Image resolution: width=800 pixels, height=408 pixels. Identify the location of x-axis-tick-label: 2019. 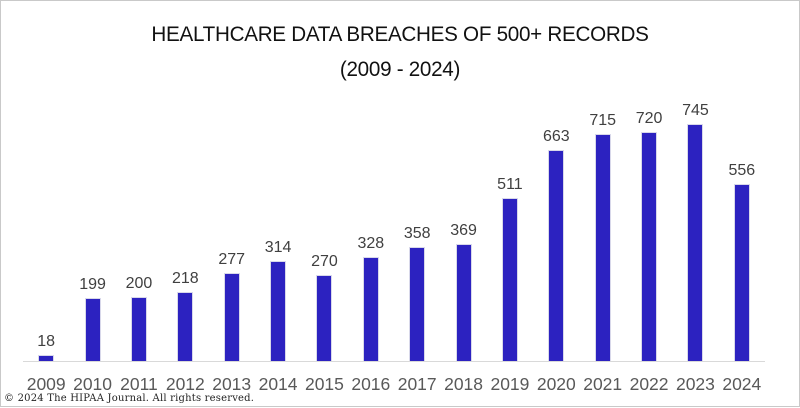
(510, 384).